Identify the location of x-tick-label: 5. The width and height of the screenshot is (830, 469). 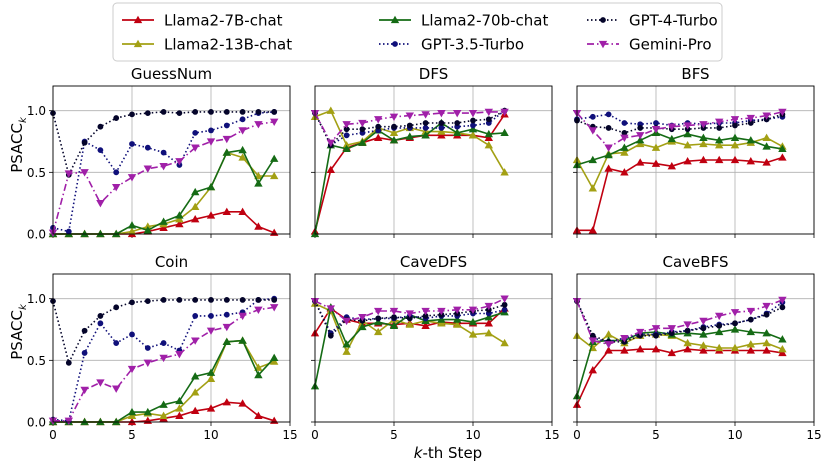
(656, 435).